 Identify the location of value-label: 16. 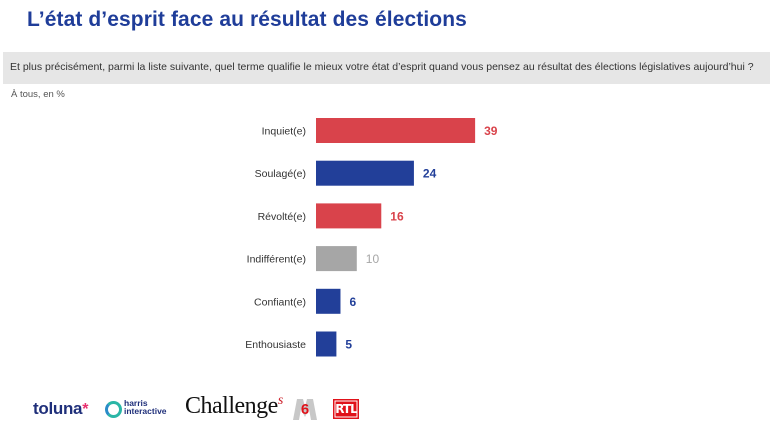
(397, 216).